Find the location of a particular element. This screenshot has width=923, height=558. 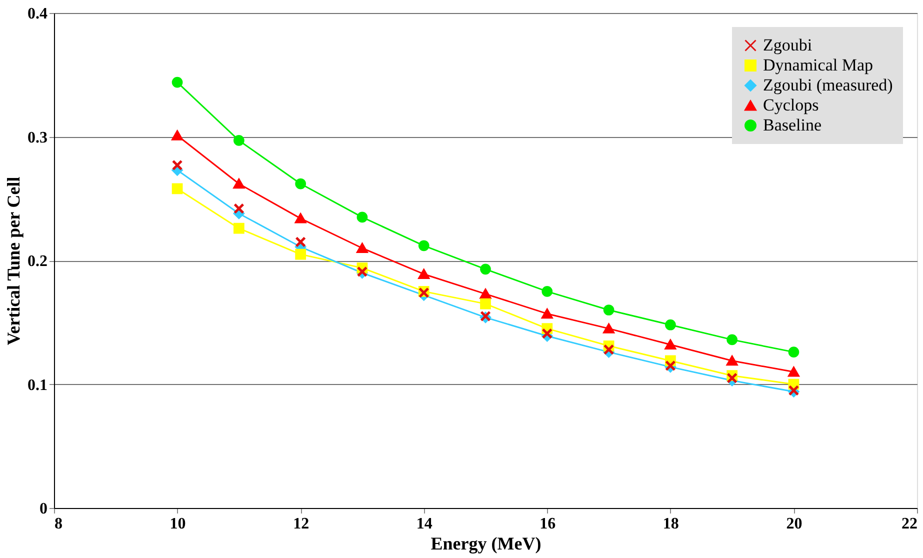

x-tick-label: 20 is located at coordinates (794, 524).